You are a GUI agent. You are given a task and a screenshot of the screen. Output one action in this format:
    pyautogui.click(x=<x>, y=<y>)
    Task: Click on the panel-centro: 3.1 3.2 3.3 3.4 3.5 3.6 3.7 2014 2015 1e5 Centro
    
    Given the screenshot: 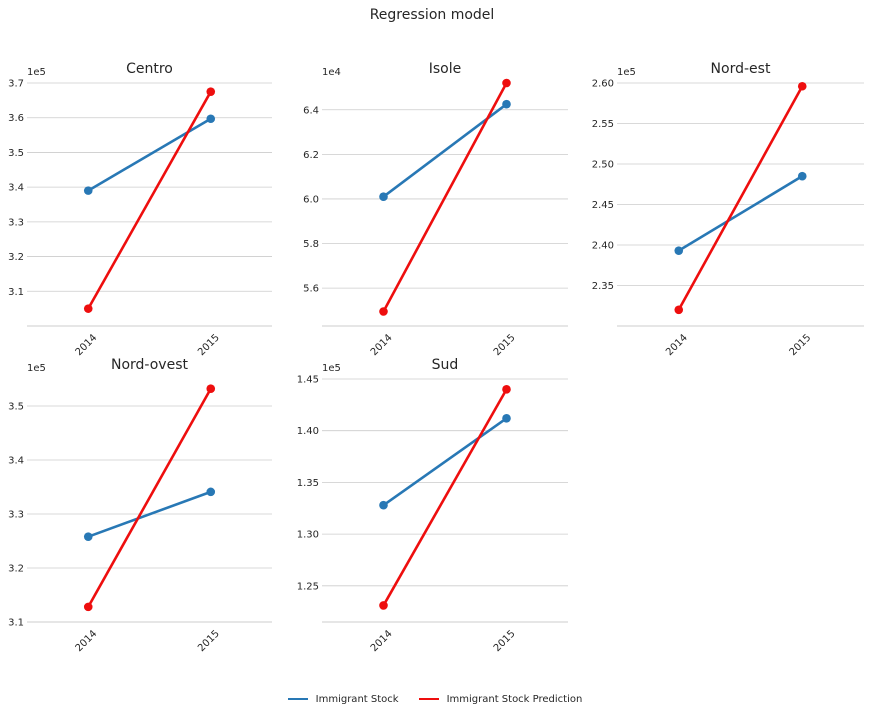 What is the action you would take?
    pyautogui.click(x=140, y=209)
    